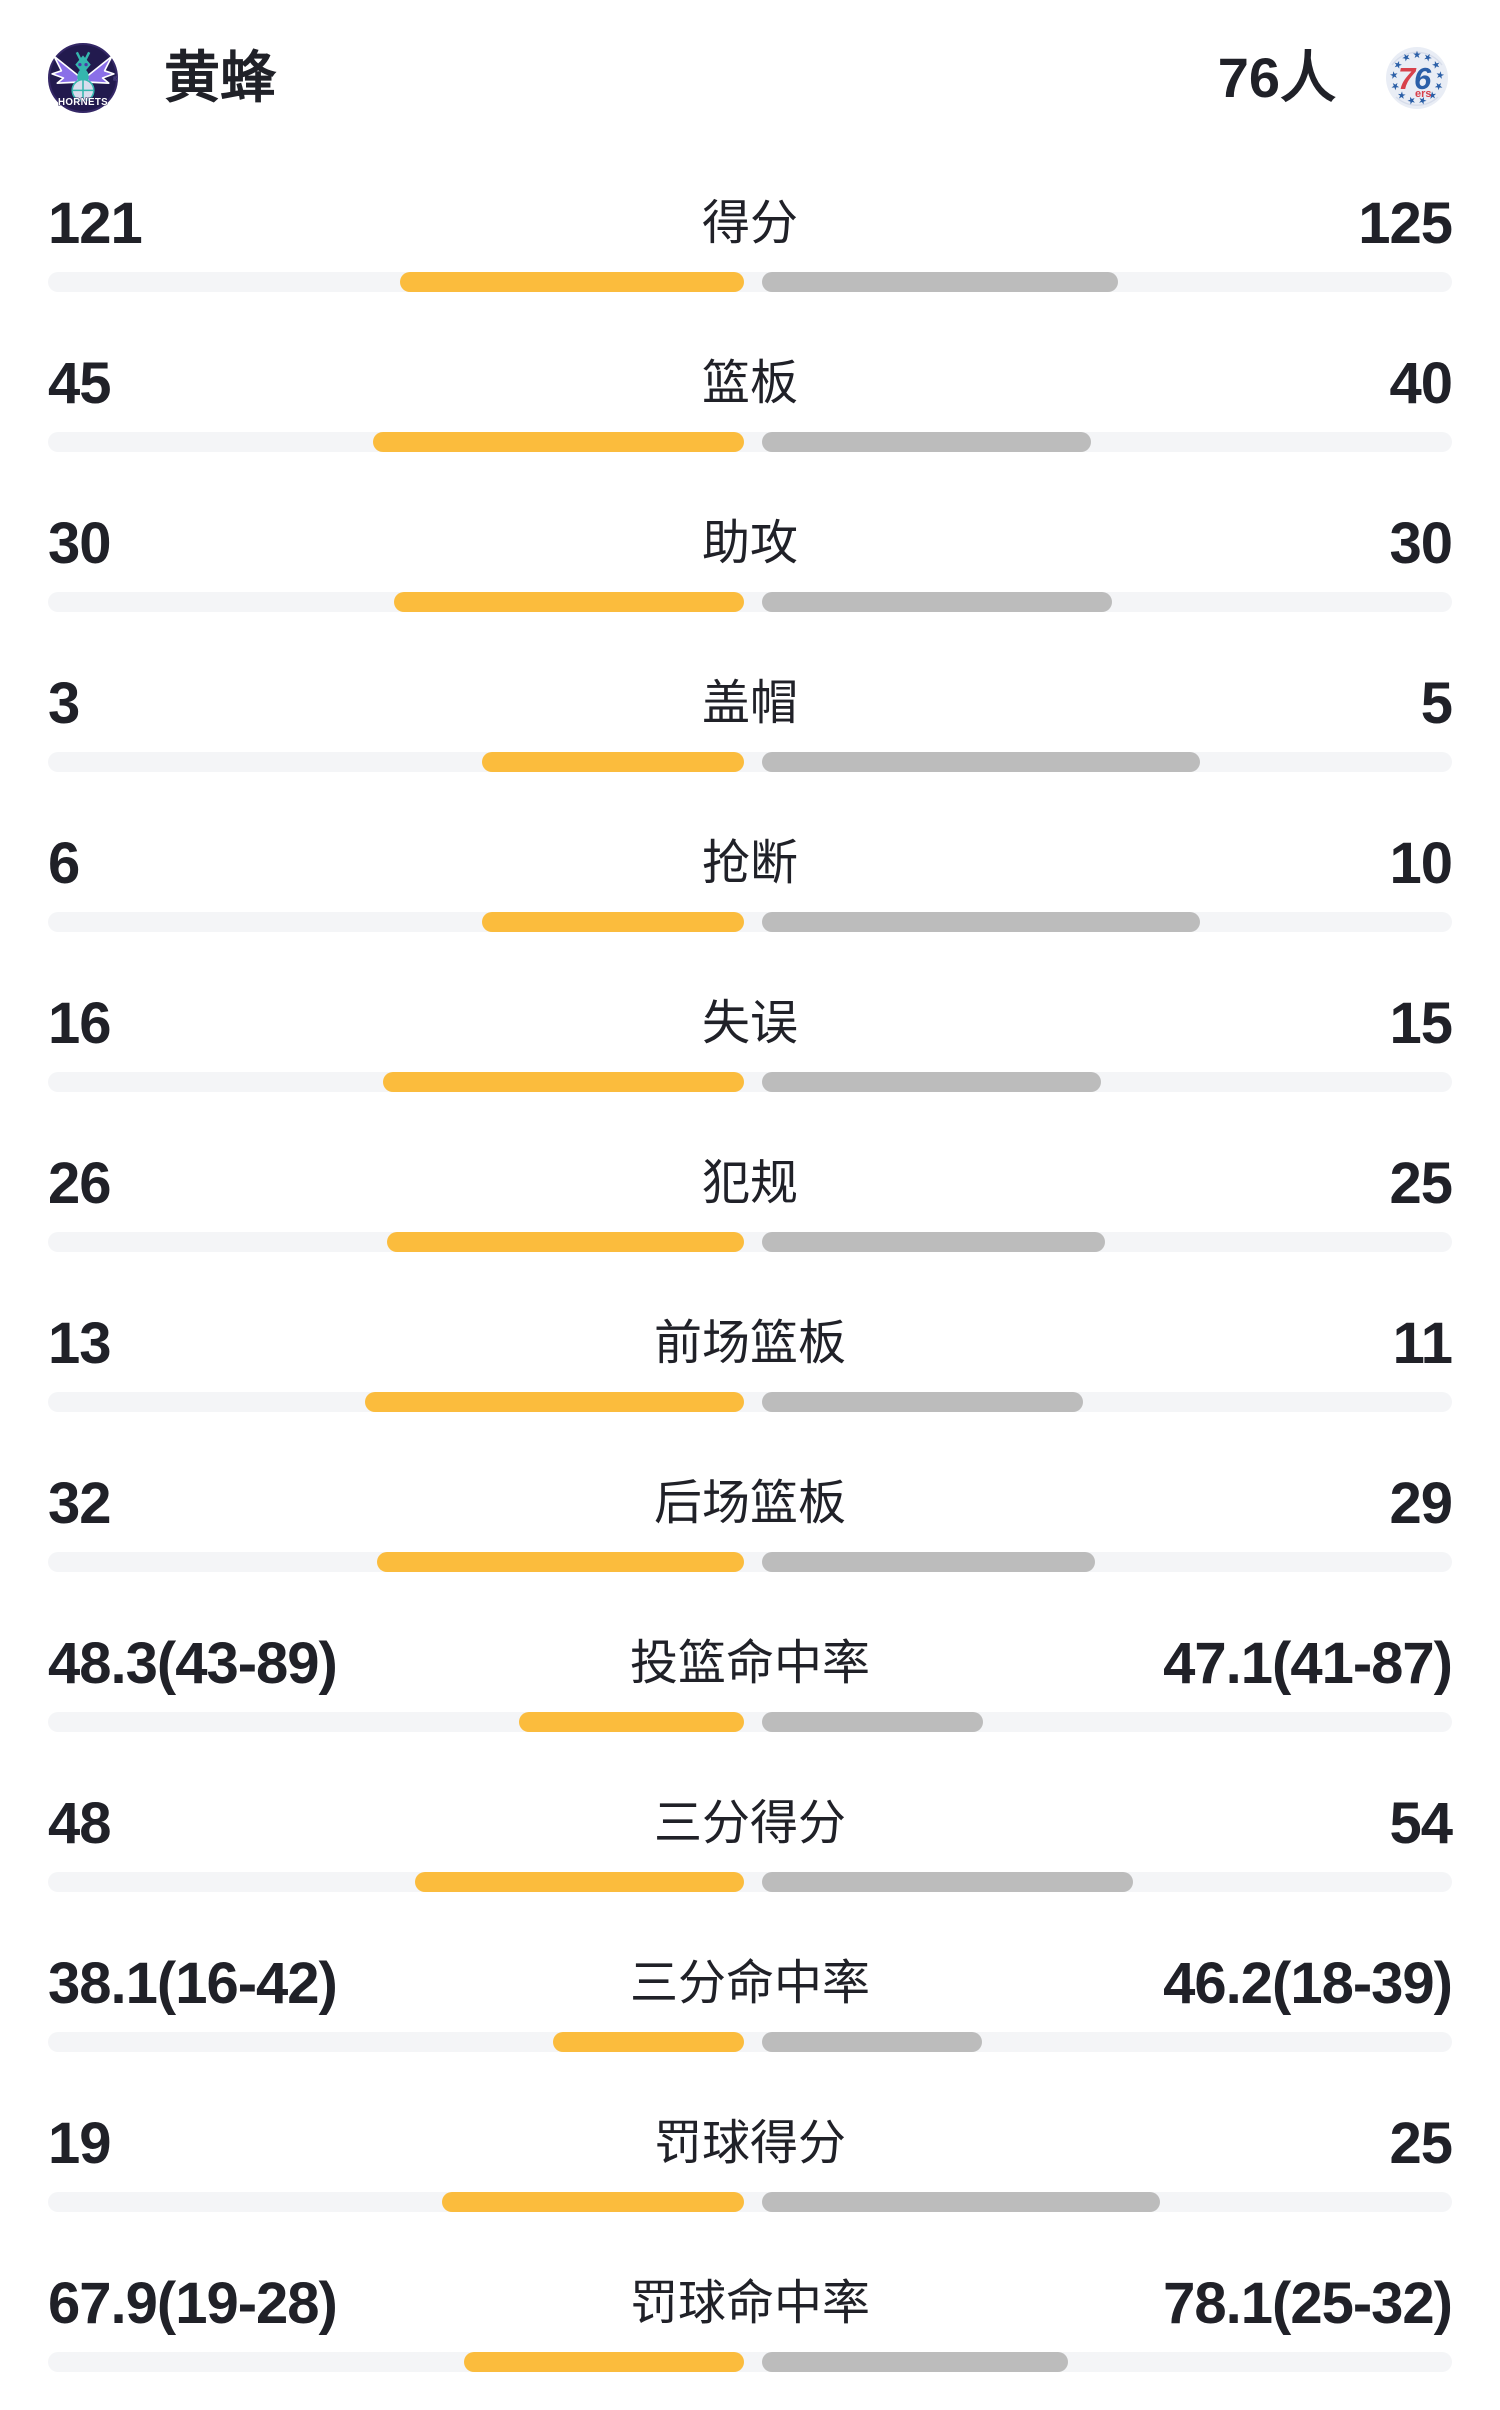  I want to click on stat-line: 16 失误 15, so click(750, 1011).